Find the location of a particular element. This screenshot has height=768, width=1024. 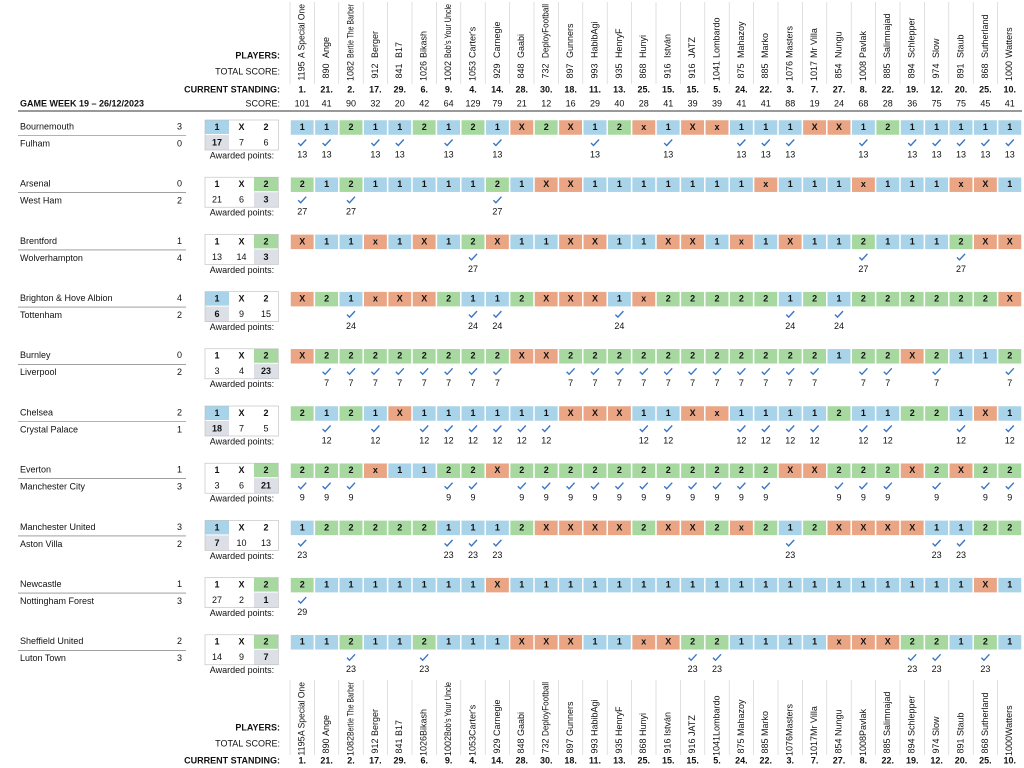

awarded-label: Awarded points: is located at coordinates (242, 499).